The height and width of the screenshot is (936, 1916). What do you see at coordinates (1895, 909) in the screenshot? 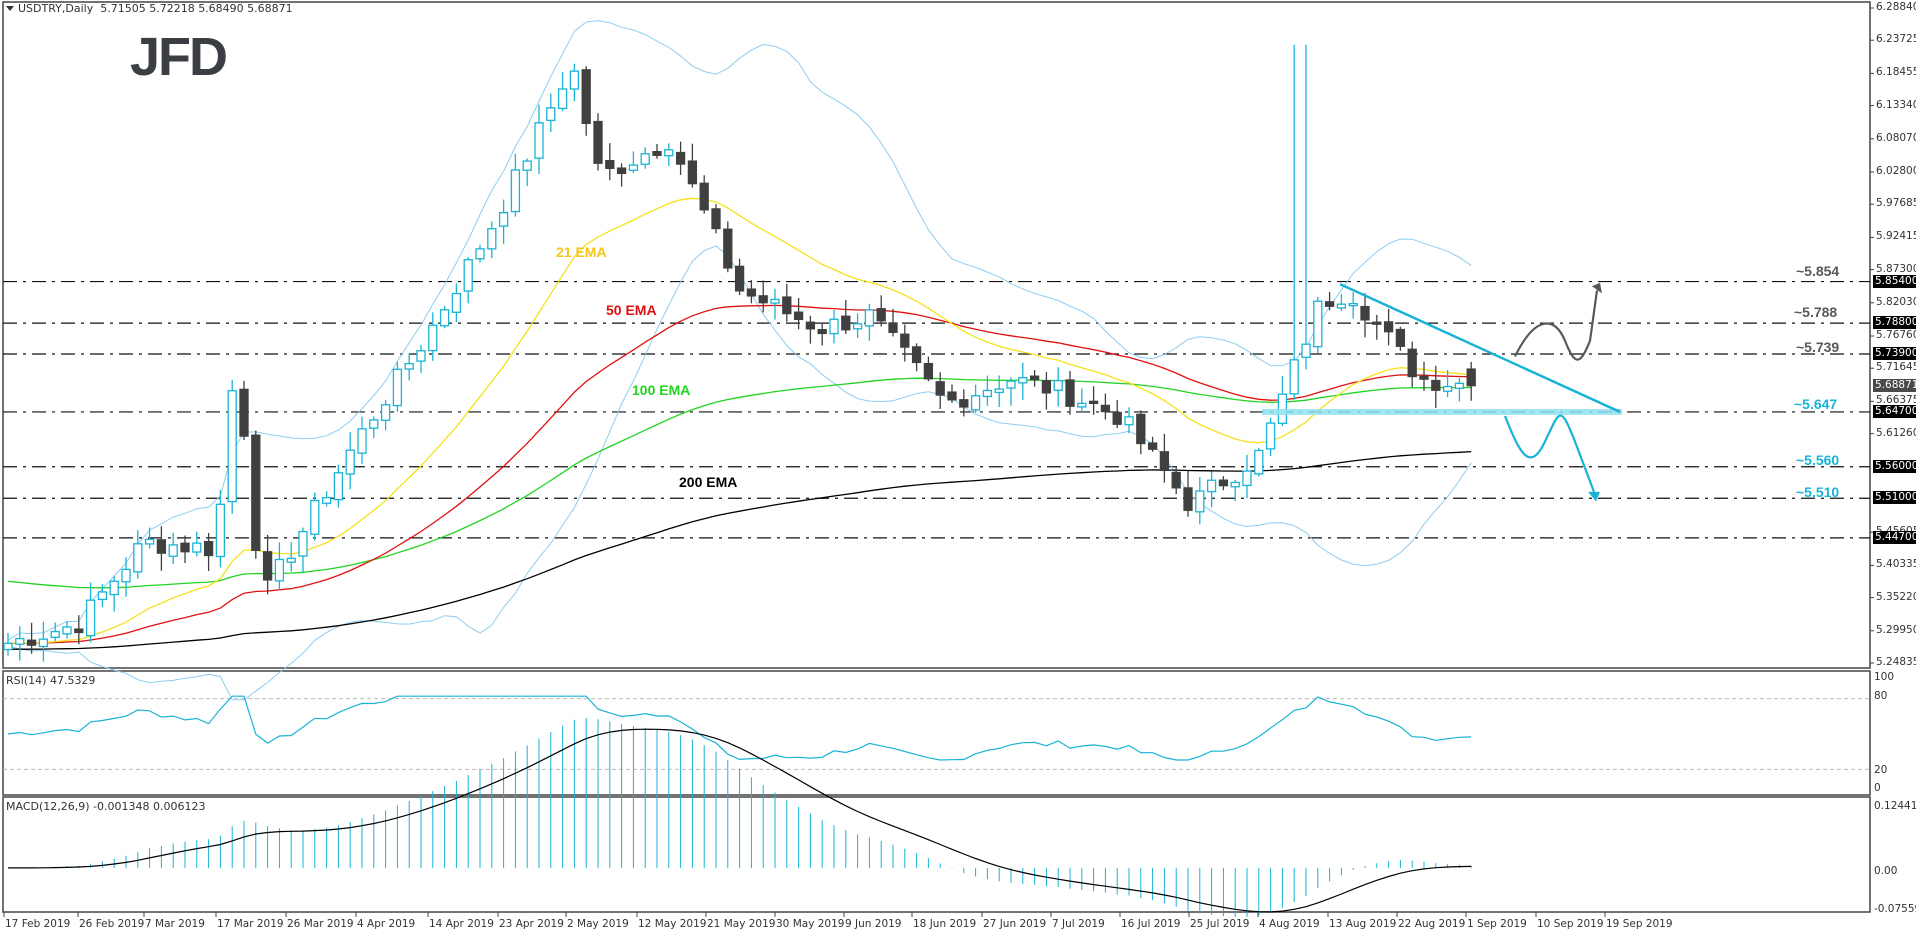
I see `macd-axis-bottom: -0.075594` at bounding box center [1895, 909].